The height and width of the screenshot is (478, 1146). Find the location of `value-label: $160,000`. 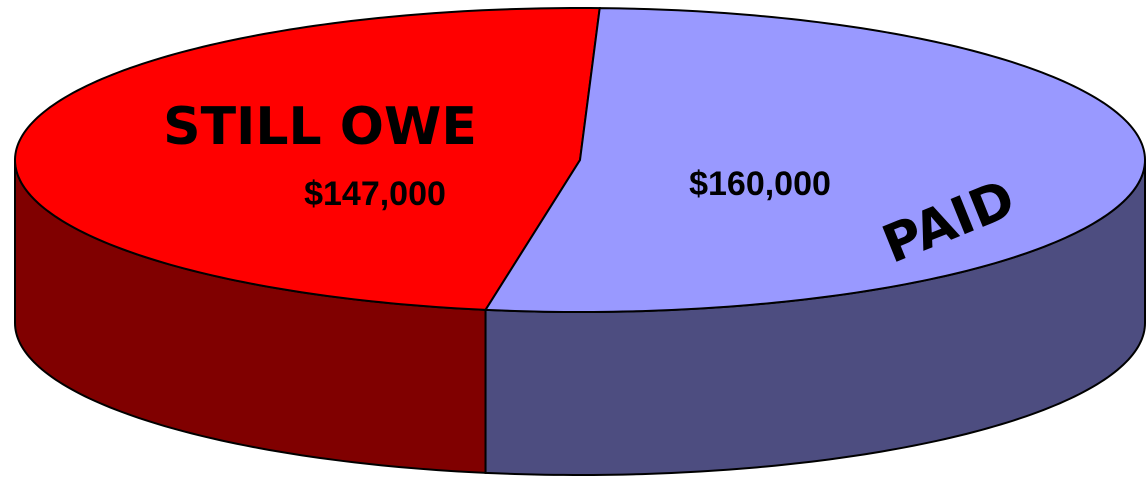

value-label: $160,000 is located at coordinates (760, 184).